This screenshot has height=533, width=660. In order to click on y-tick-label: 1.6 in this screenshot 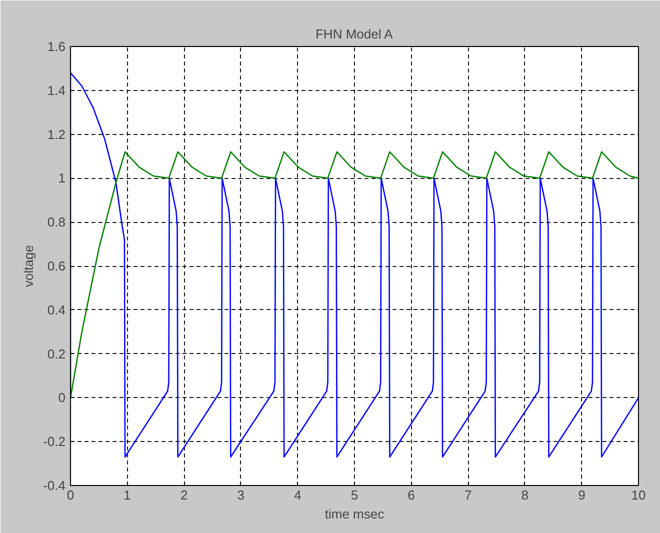, I will do `click(56, 46)`.